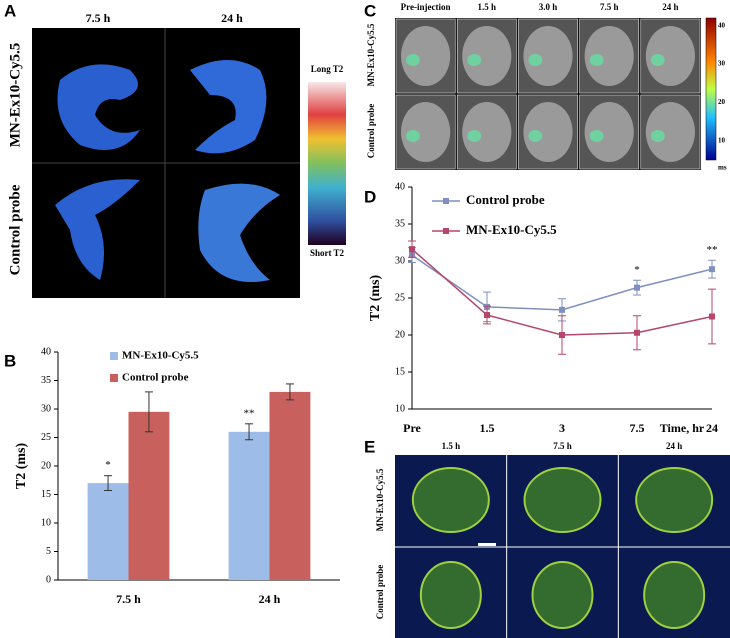 The image size is (730, 638). I want to click on y-axis-label: T2 (ms), so click(21, 466).